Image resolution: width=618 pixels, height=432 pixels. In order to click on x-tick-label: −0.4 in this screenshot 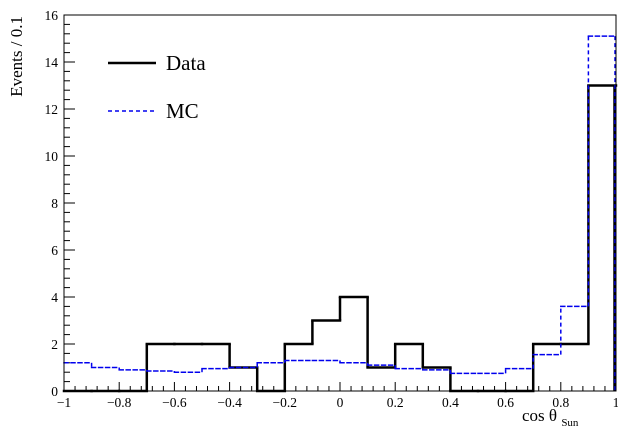, I will do `click(229, 402)`.